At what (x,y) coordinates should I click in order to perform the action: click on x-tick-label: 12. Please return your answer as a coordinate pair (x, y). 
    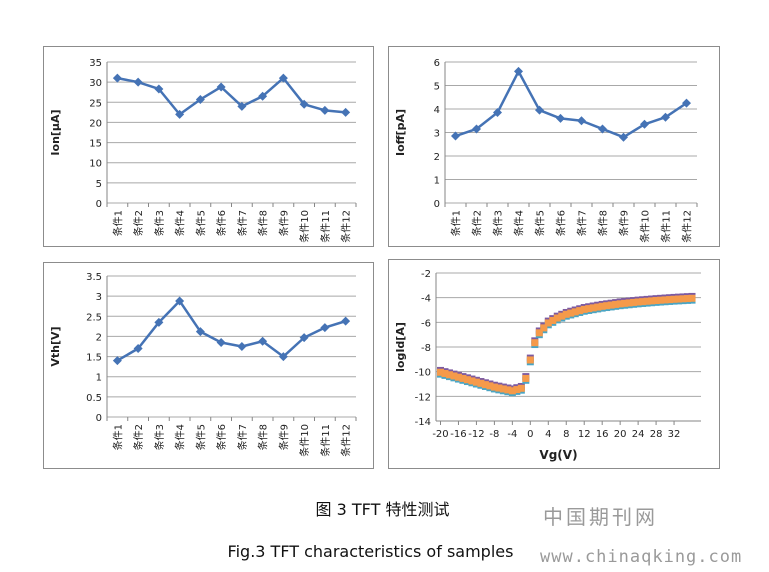
    Looking at the image, I should click on (584, 434).